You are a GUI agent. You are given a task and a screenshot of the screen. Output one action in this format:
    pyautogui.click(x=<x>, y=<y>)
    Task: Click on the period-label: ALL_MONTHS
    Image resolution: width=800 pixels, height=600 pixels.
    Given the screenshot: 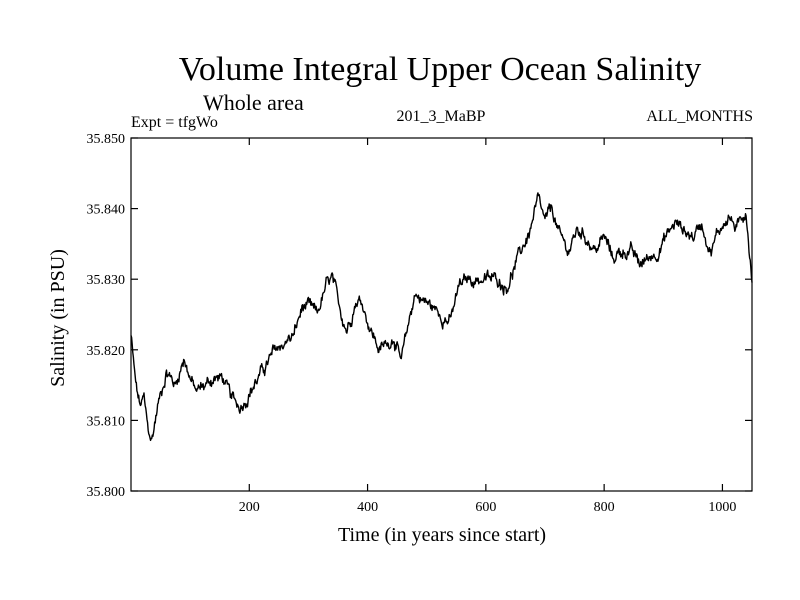 What is the action you would take?
    pyautogui.click(x=699, y=116)
    